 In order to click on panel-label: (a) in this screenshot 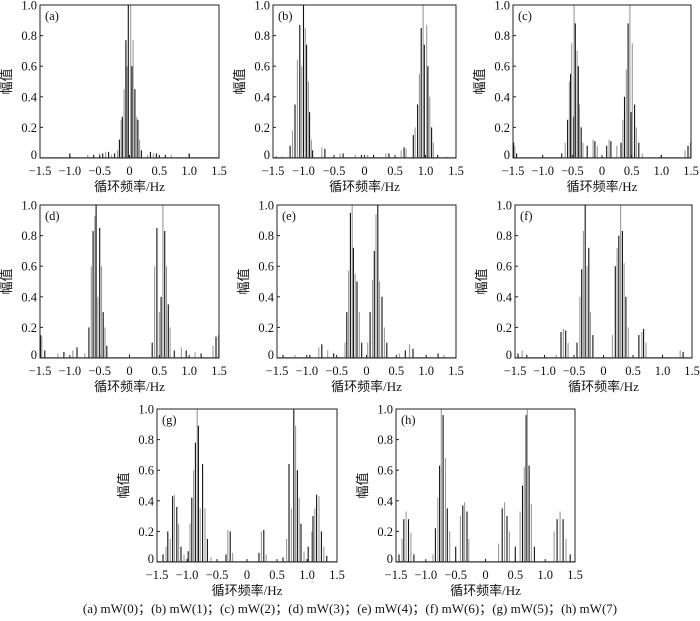, I will do `click(52, 16)`.